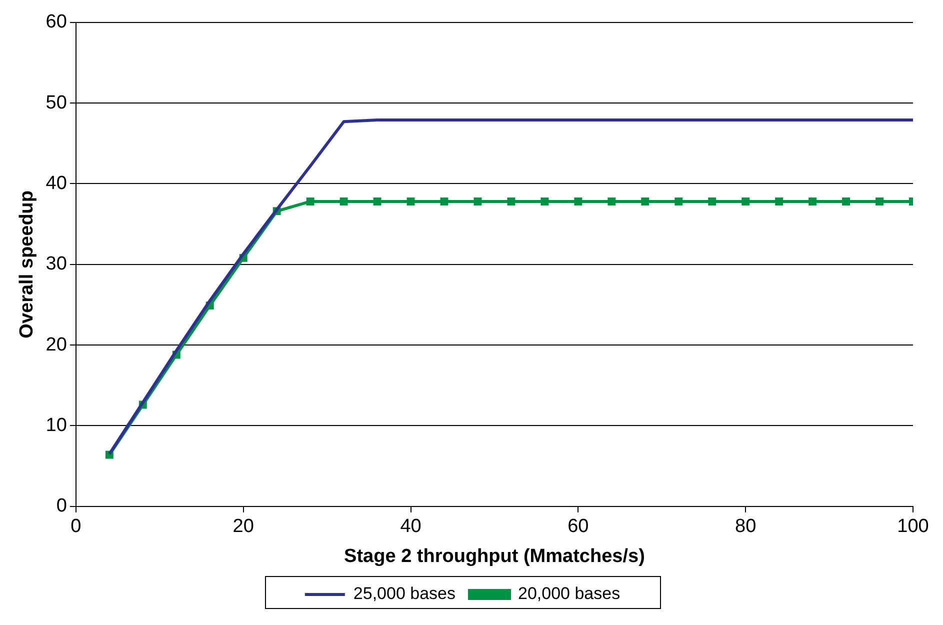 Image resolution: width=943 pixels, height=625 pixels. Describe the element at coordinates (494, 556) in the screenshot. I see `x-axis-title: Stage 2 throughput (Mmatches/s)` at that location.